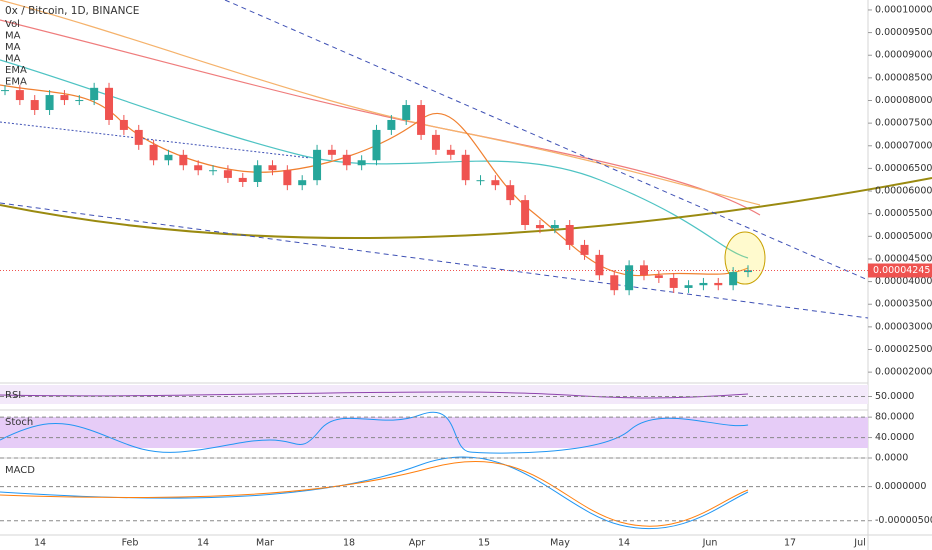  What do you see at coordinates (484, 543) in the screenshot?
I see `x-tick-label: 15` at bounding box center [484, 543].